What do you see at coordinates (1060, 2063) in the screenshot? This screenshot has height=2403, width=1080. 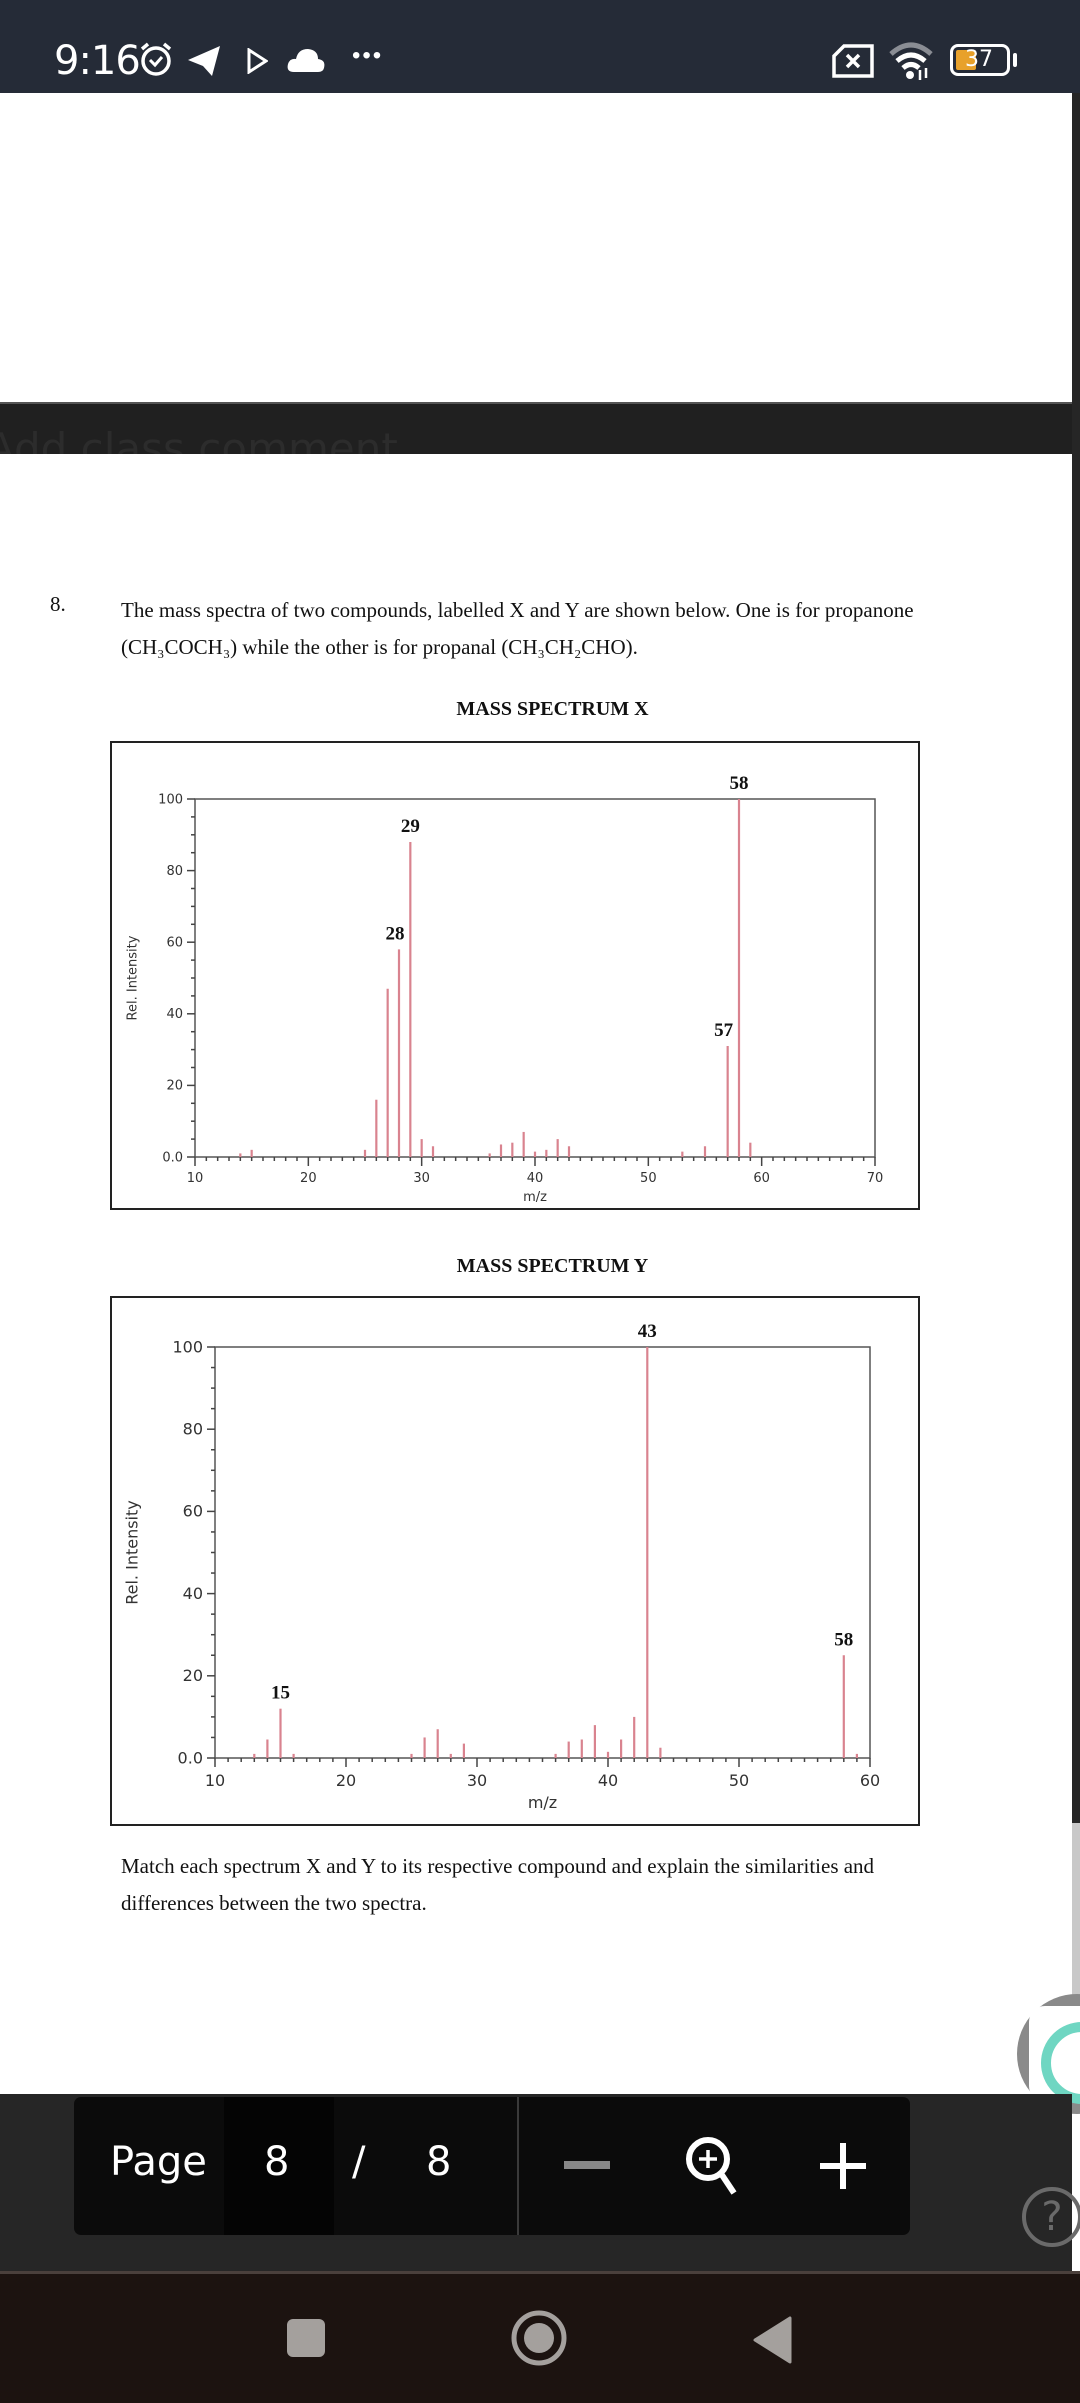 I see `assistant-ring-icon` at bounding box center [1060, 2063].